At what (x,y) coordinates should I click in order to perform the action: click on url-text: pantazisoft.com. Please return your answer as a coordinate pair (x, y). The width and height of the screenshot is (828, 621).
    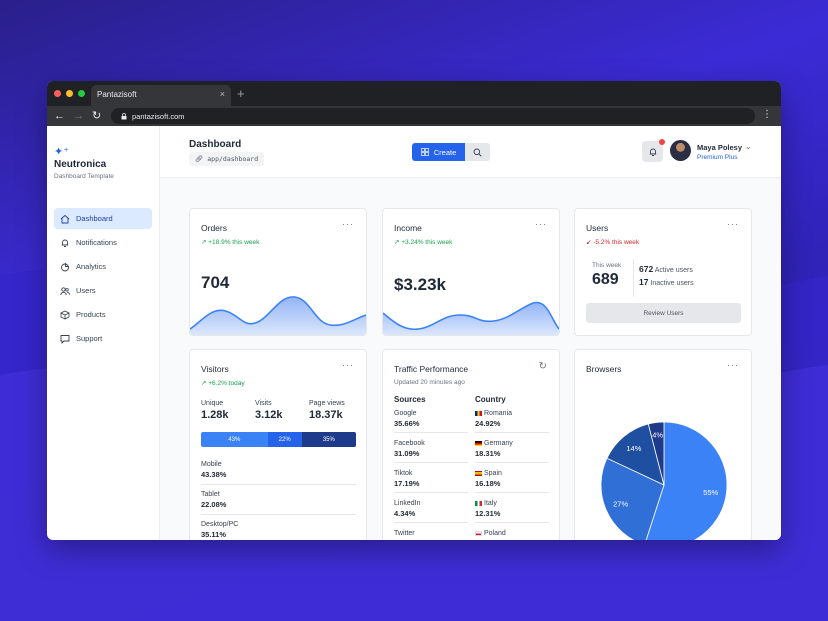
    Looking at the image, I should click on (158, 116).